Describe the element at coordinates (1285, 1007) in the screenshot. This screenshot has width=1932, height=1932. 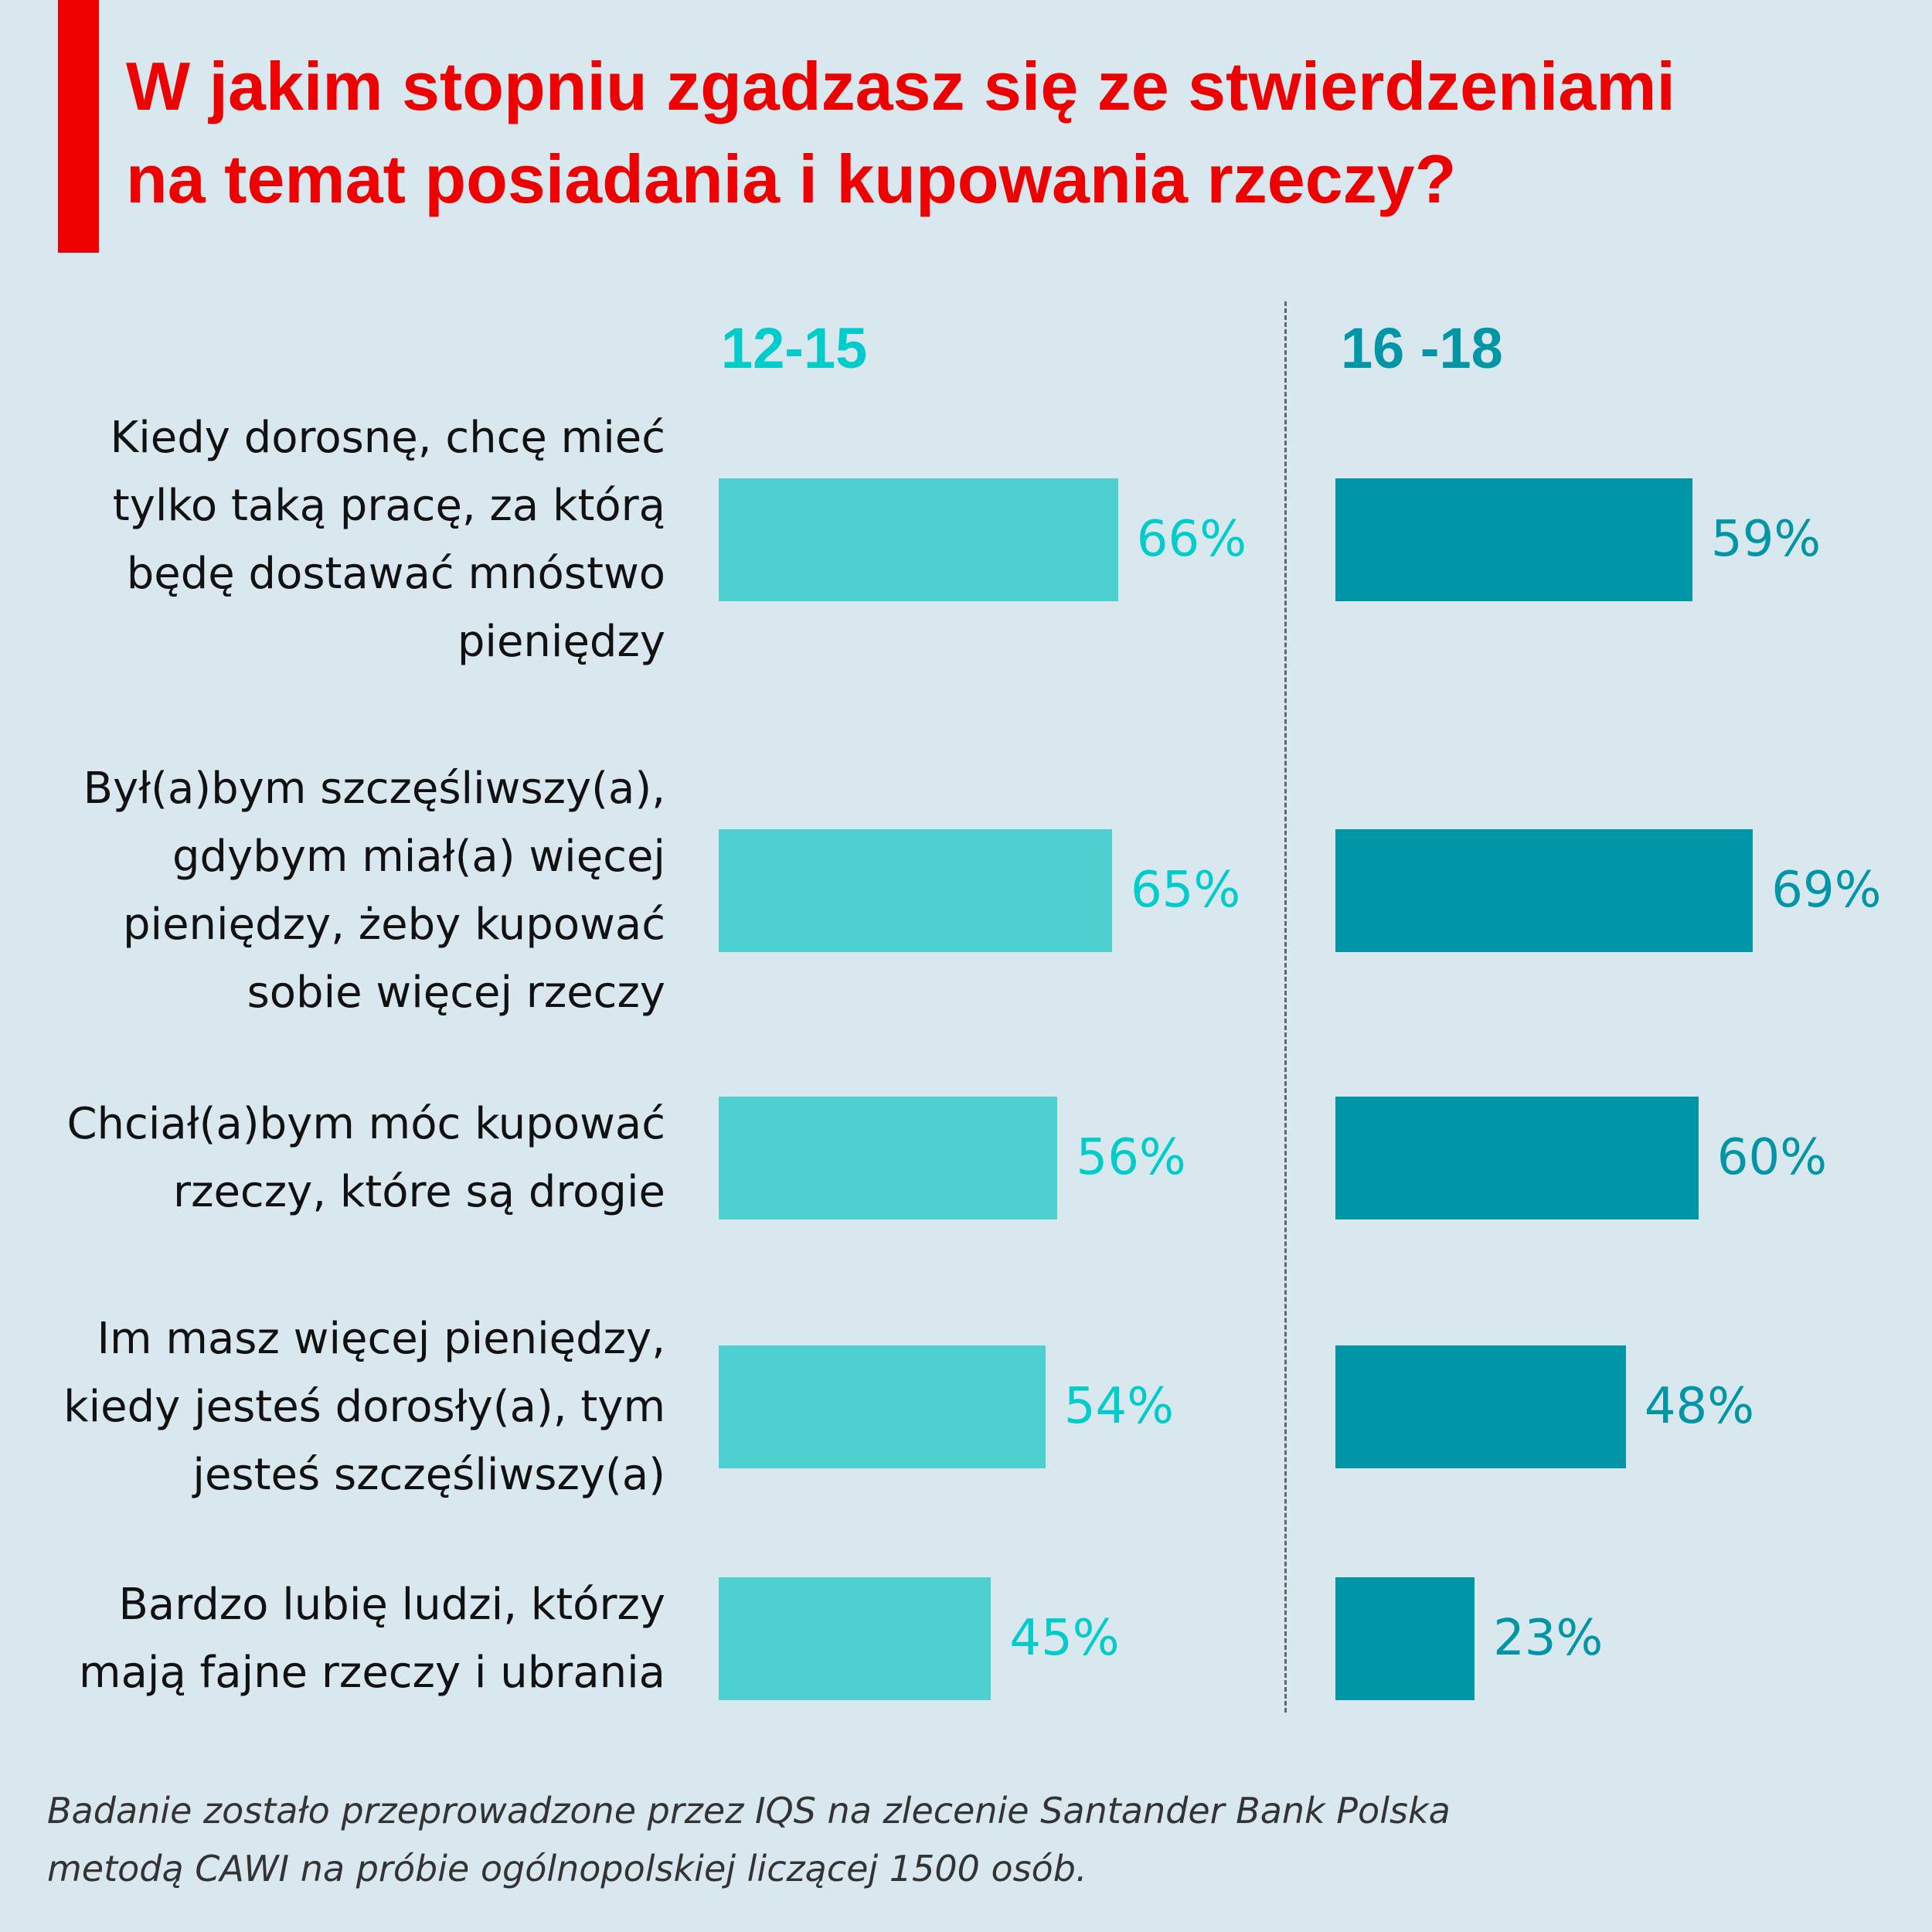
I see `column-divider` at that location.